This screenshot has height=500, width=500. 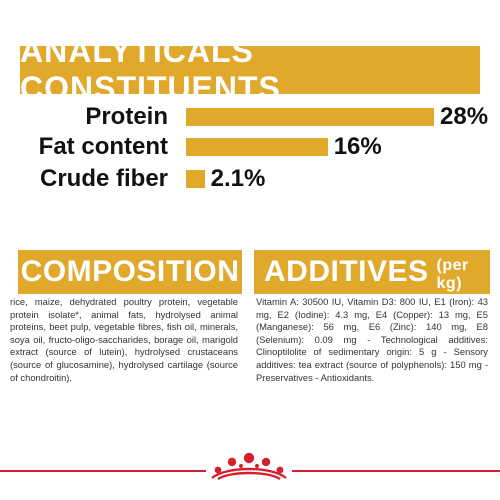 What do you see at coordinates (257, 147) in the screenshot?
I see `fat-bar` at bounding box center [257, 147].